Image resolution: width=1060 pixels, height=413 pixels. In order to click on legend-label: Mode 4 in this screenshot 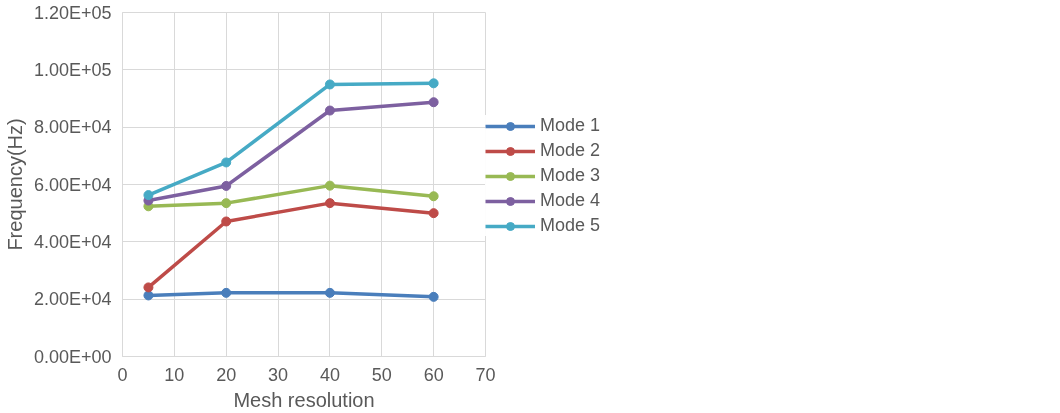, I will do `click(570, 200)`.